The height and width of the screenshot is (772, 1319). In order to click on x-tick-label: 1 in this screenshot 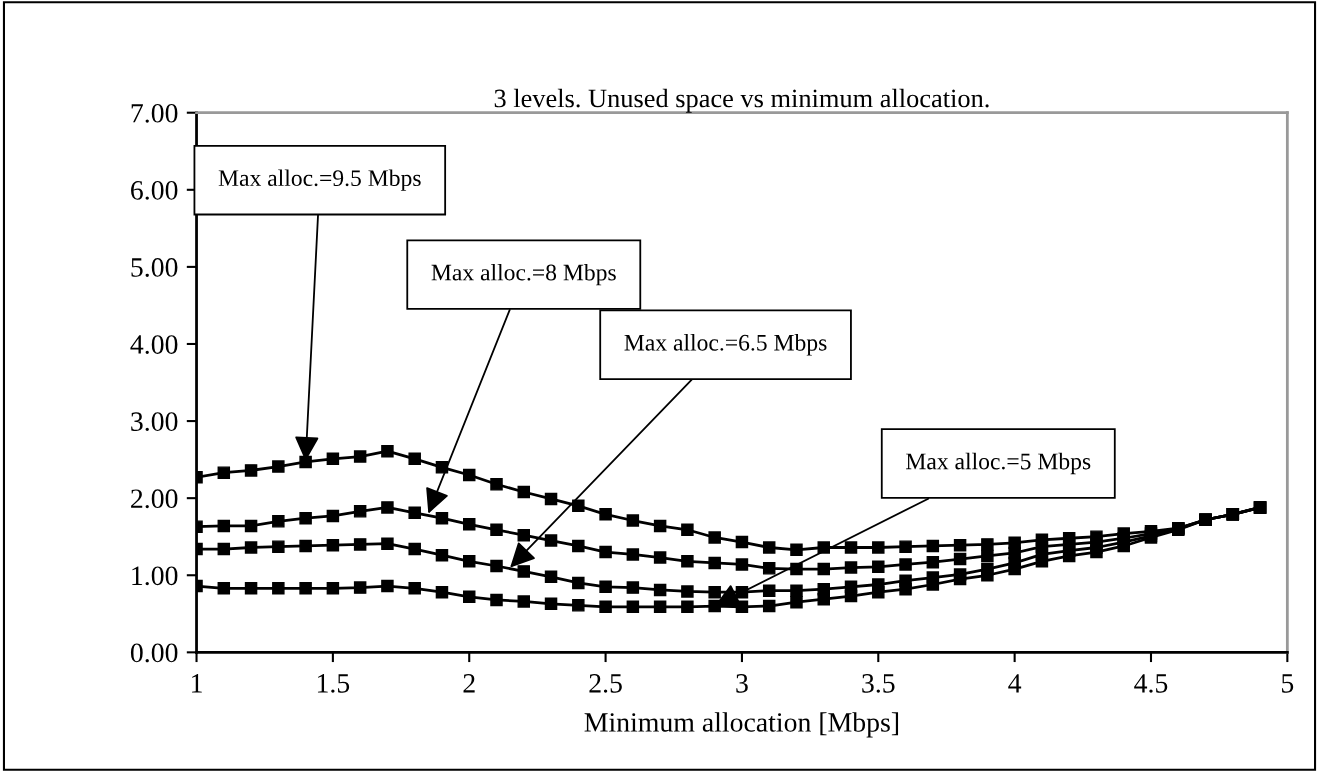, I will do `click(197, 683)`.